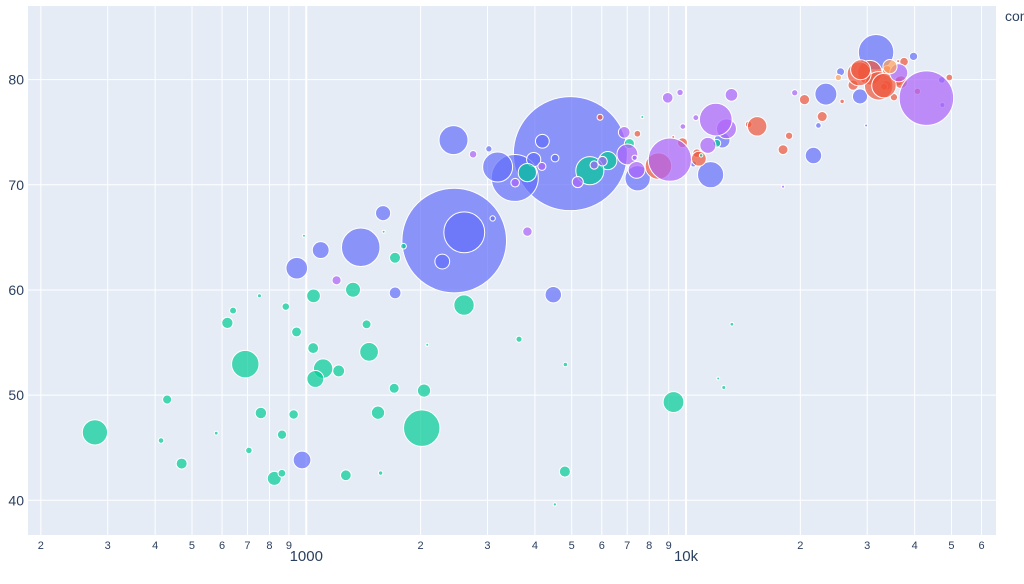 The height and width of the screenshot is (584, 1024). Describe the element at coordinates (602, 546) in the screenshot. I see `x-tick-label: 6` at that location.